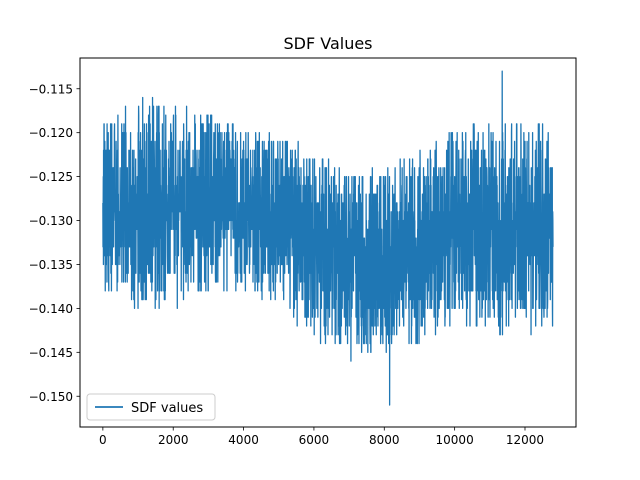 This screenshot has height=480, width=640. I want to click on legend-box, so click(151, 407).